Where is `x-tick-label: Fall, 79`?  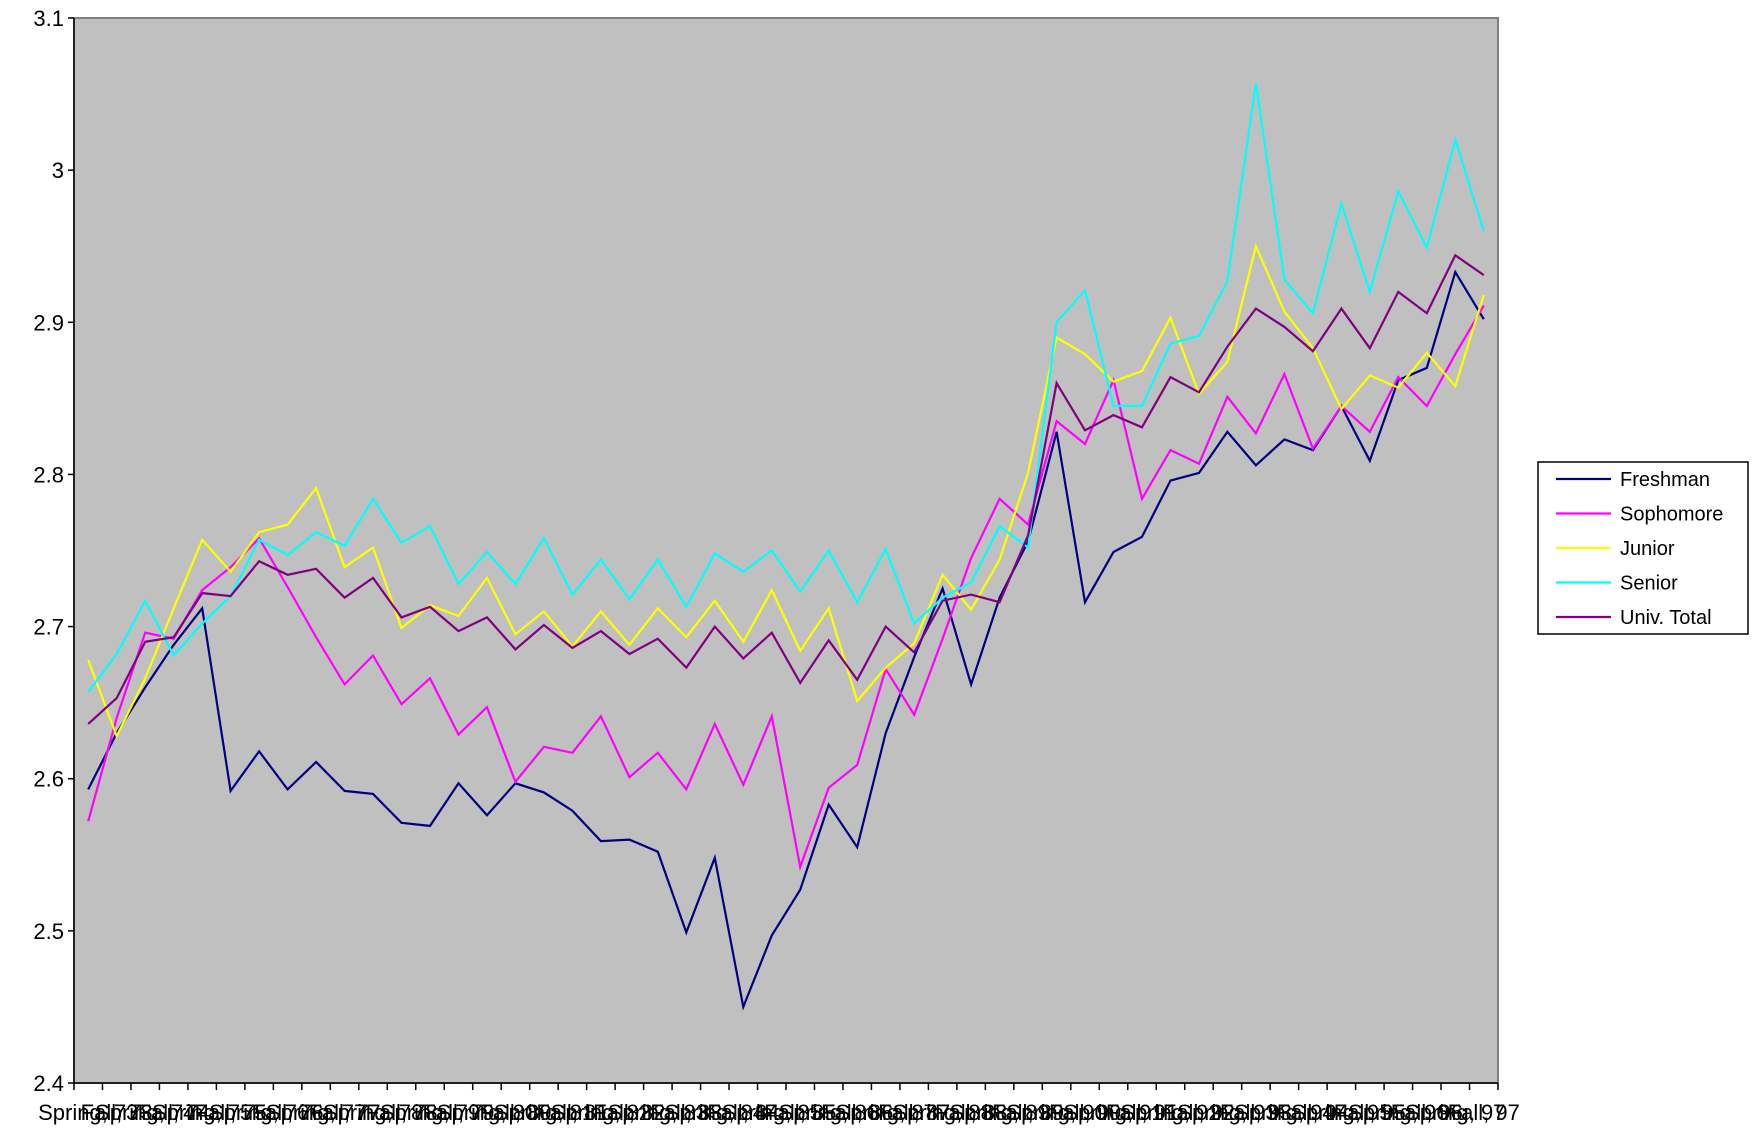
x-tick-label: Fall, 79 is located at coordinates (458, 1112).